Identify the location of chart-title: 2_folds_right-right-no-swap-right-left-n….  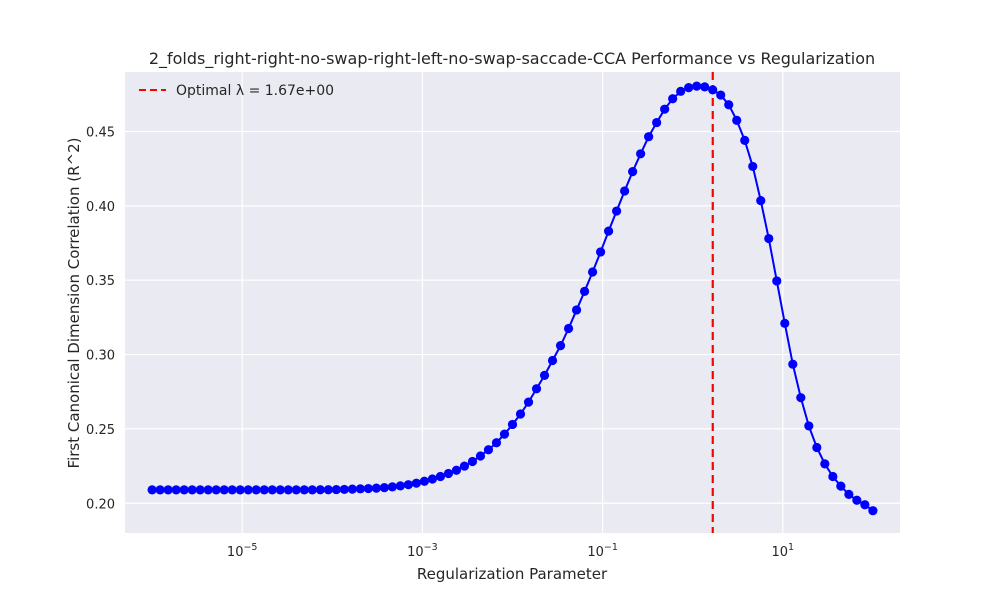
(512, 59).